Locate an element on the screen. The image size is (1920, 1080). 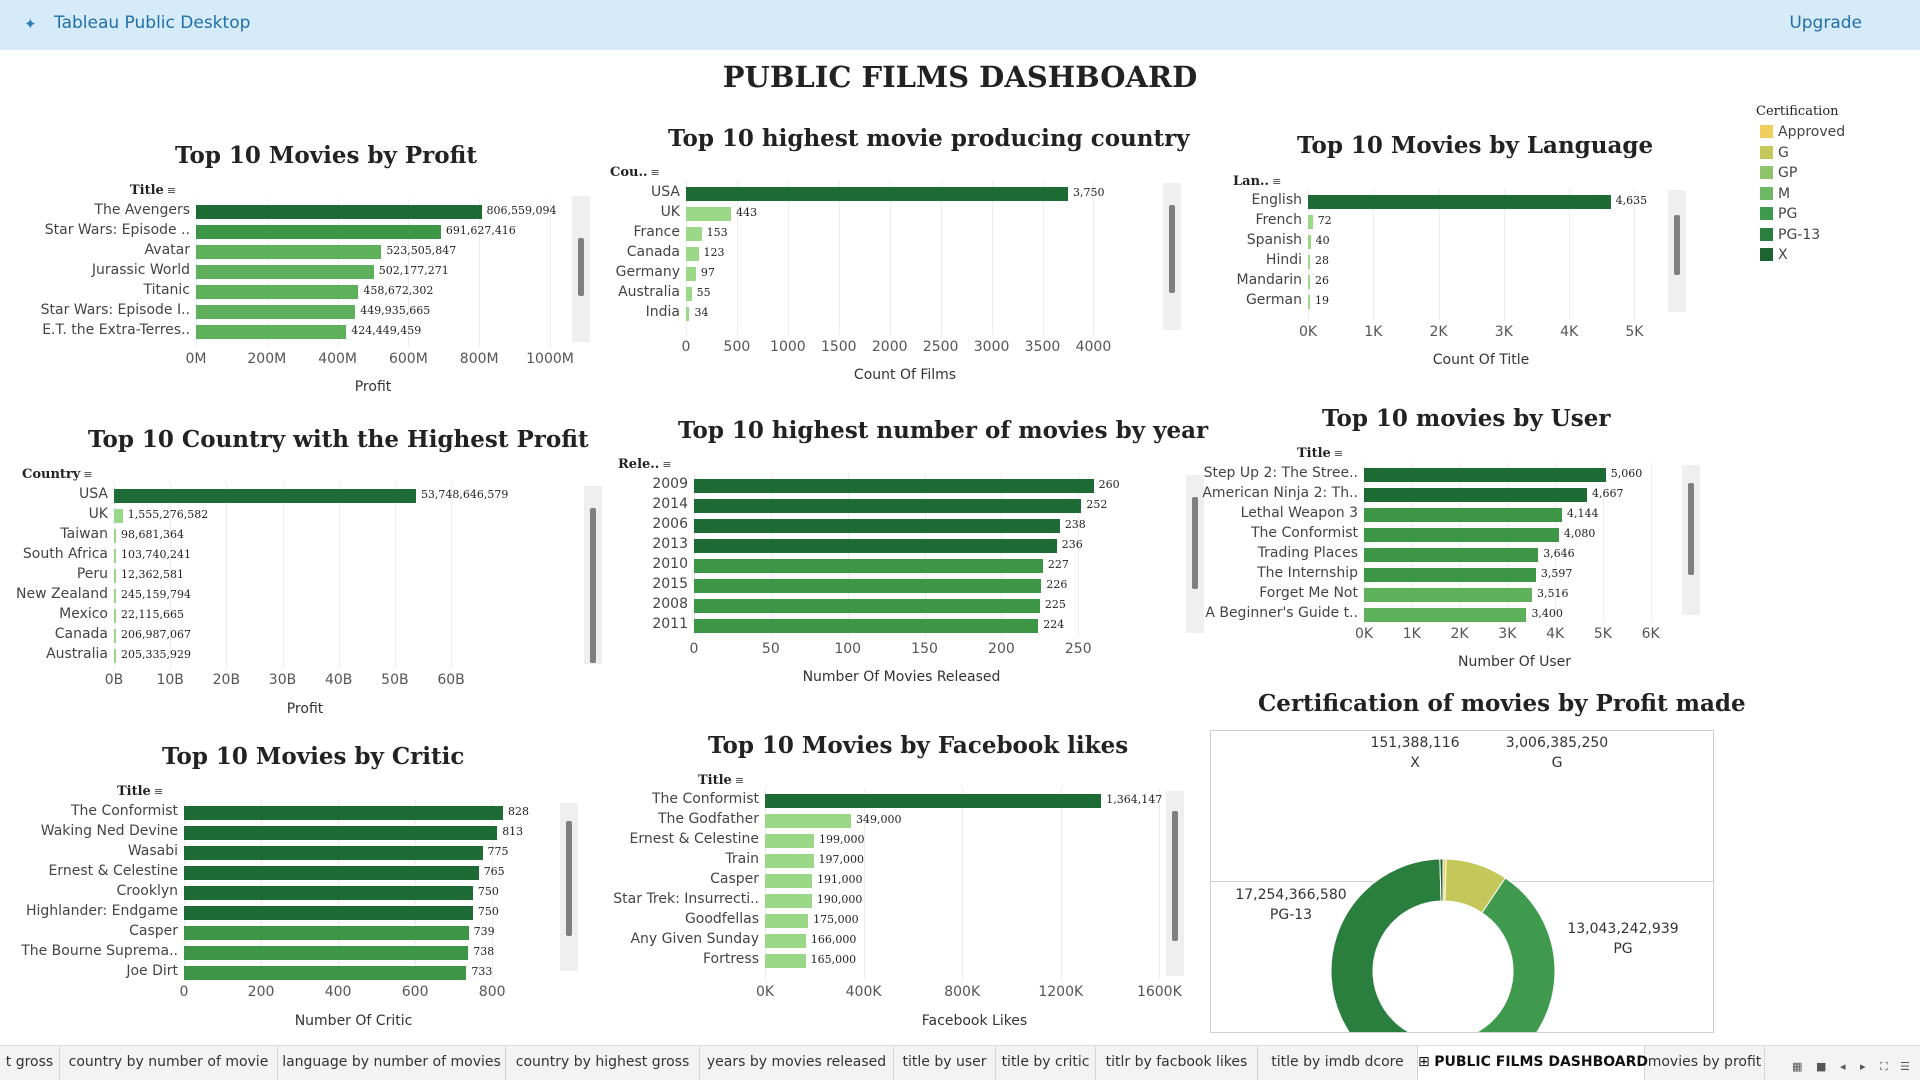
bar-row: Titanic 458,672,302 is located at coordinates (346, 291).